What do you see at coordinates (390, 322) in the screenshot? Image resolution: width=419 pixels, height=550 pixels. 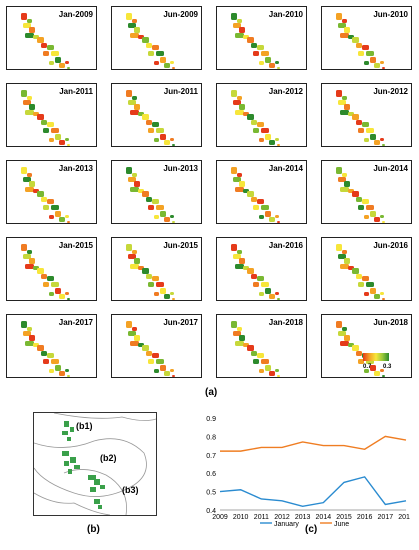 I see `panel-date-label: Jun-2018` at bounding box center [390, 322].